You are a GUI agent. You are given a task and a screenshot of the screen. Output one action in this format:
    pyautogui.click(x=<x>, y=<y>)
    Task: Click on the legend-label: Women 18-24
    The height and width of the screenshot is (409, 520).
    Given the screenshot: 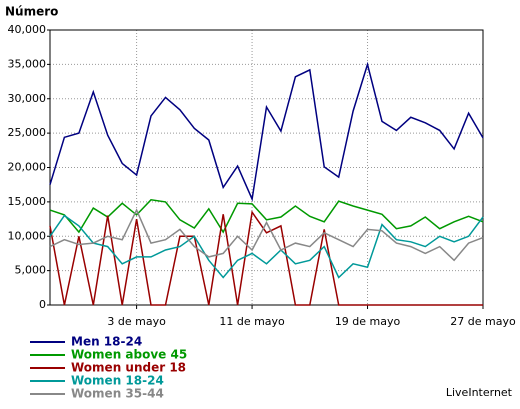 What is the action you would take?
    pyautogui.click(x=117, y=381)
    